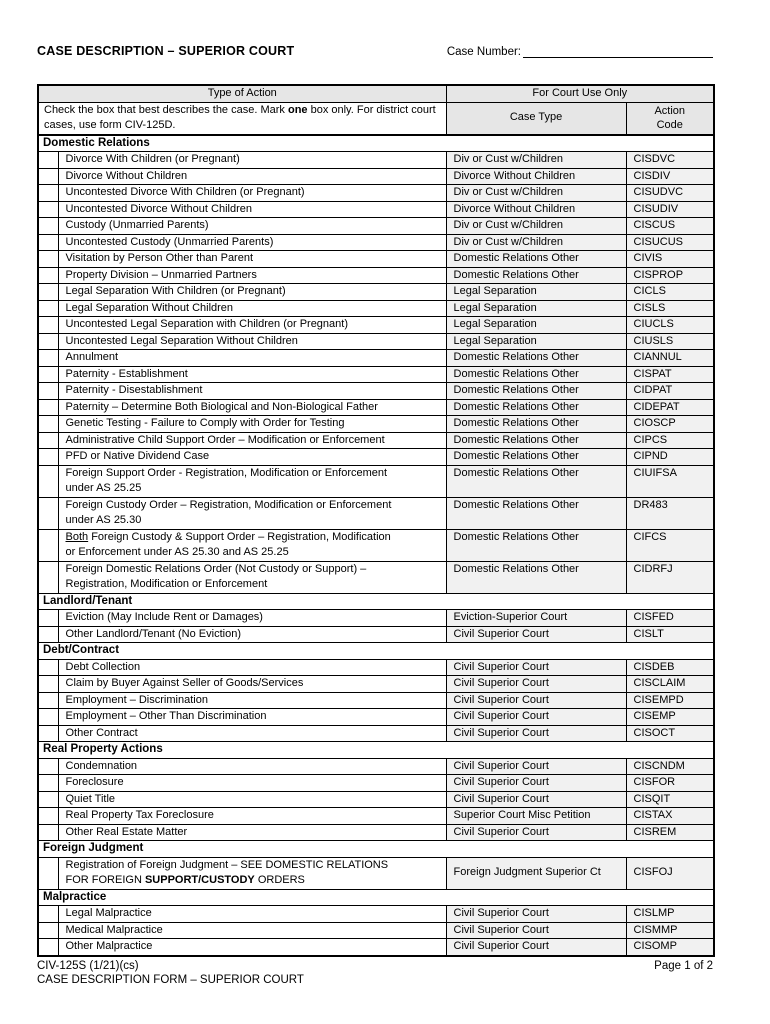  I want to click on table-header-row: Type of Action For Court Use Only, so click(376, 93).